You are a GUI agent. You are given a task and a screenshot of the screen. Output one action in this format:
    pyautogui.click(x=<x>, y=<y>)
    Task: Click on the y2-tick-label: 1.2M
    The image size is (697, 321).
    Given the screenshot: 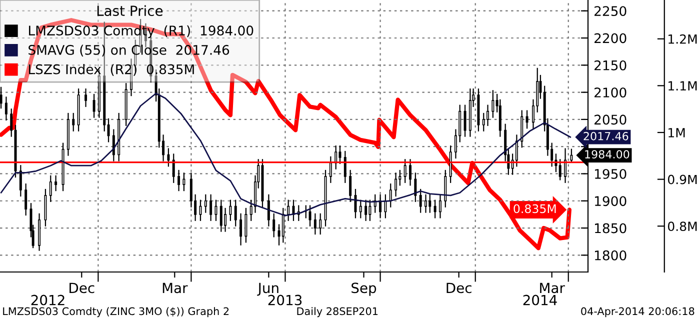 What is the action you would take?
    pyautogui.click(x=682, y=39)
    